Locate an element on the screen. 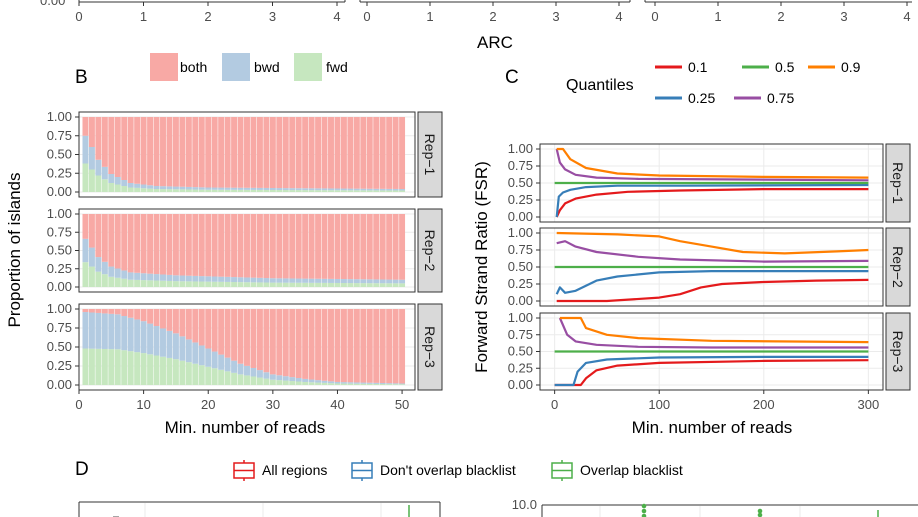 Image resolution: width=918 pixels, height=517 pixels. top-xtick-label: 4 is located at coordinates (618, 16).